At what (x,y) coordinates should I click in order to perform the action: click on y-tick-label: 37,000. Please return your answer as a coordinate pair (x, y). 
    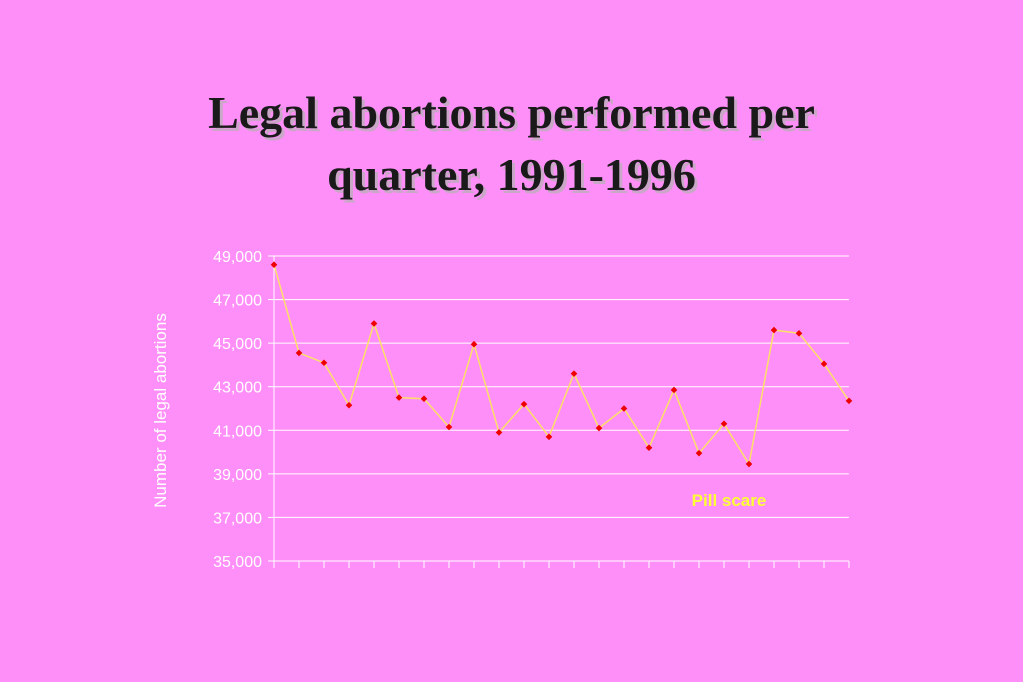
    Looking at the image, I should click on (237, 518).